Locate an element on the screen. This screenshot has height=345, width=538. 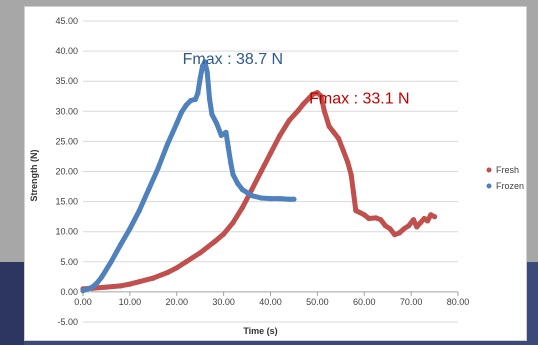
y-tick-8: 35.00 is located at coordinates (66, 81).